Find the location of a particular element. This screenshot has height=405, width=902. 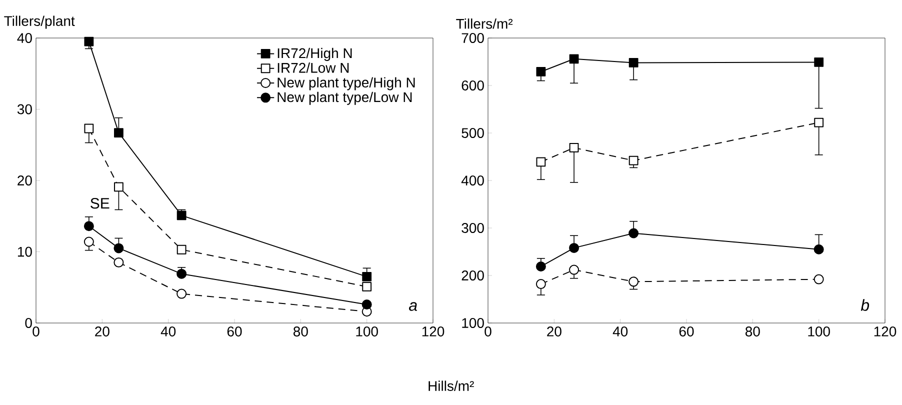

y-tick-label: 10 is located at coordinates (25, 251).